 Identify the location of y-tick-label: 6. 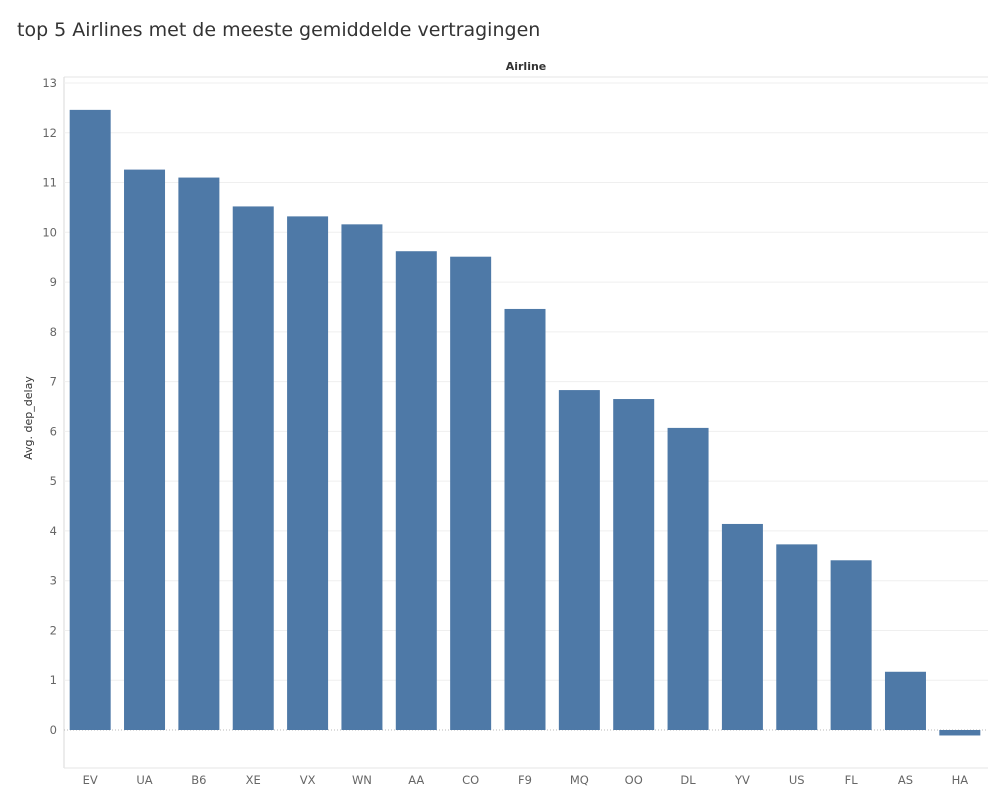
(53, 431).